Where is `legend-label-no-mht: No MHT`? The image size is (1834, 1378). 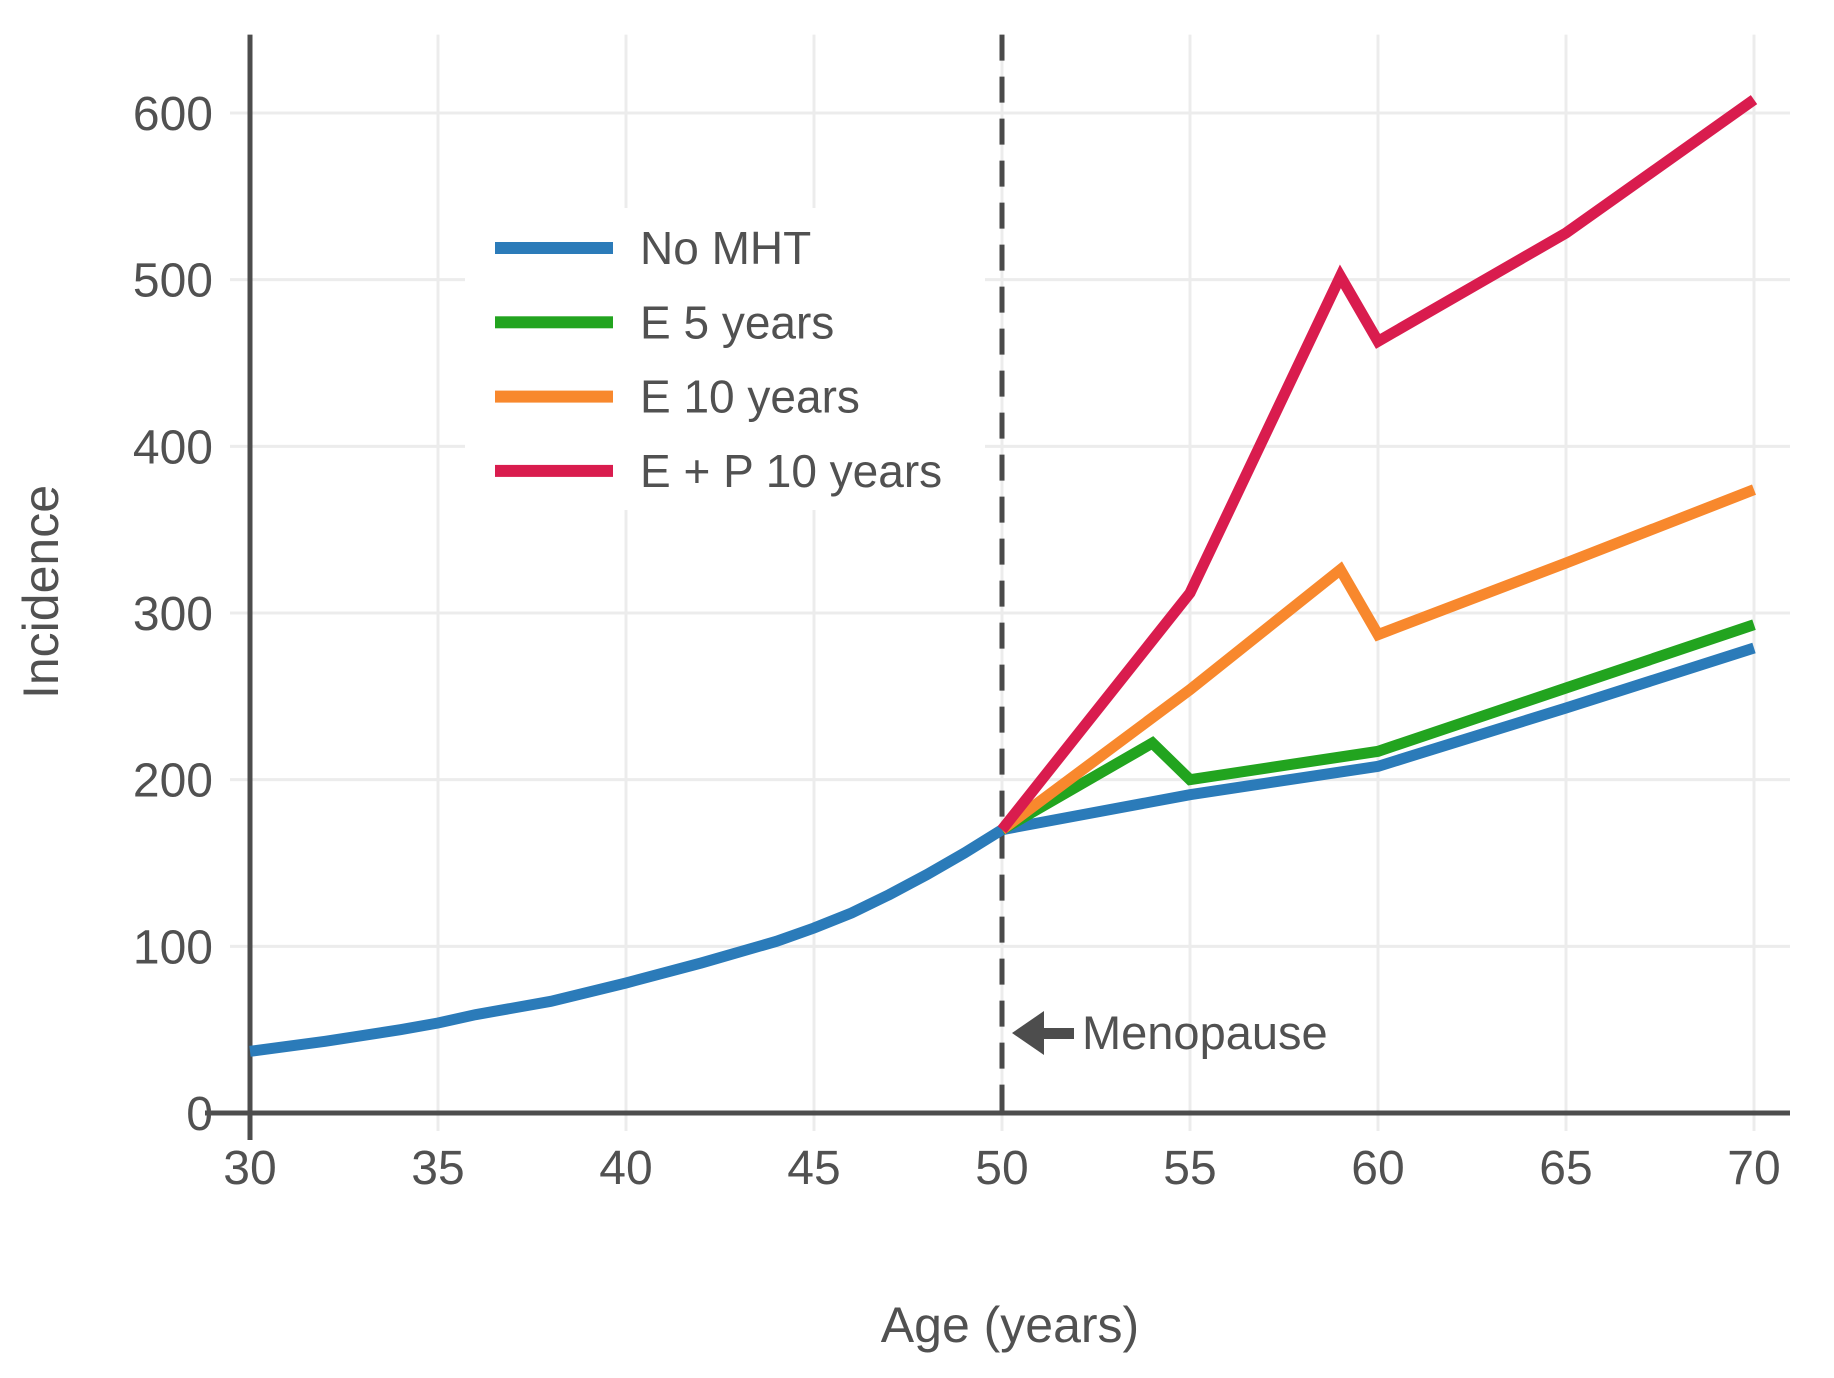
legend-label-no-mht: No MHT is located at coordinates (725, 248).